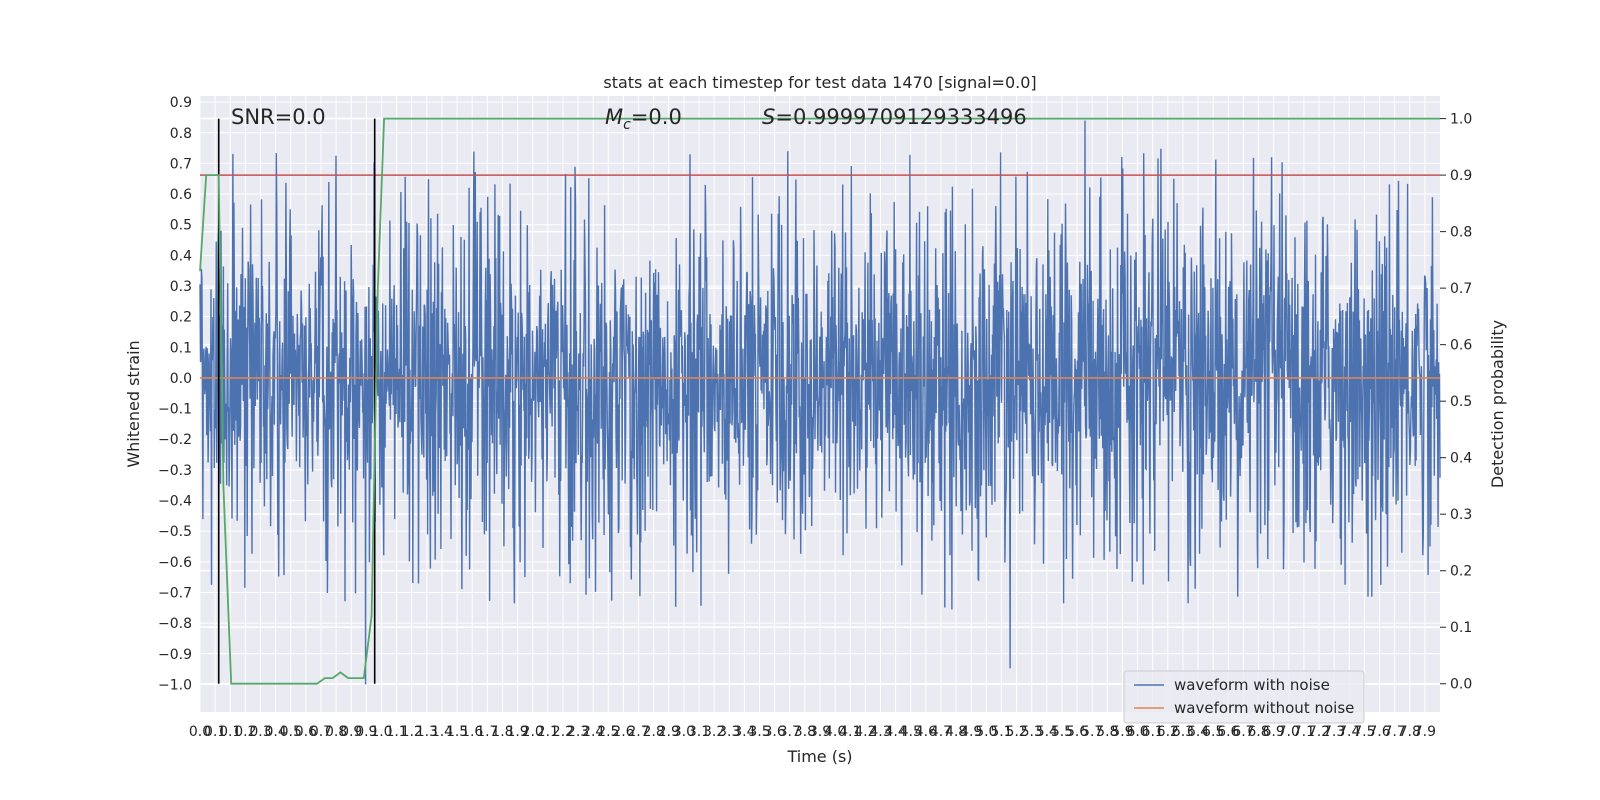  What do you see at coordinates (175, 471) in the screenshot?
I see `y-tick-label: −0.3` at bounding box center [175, 471].